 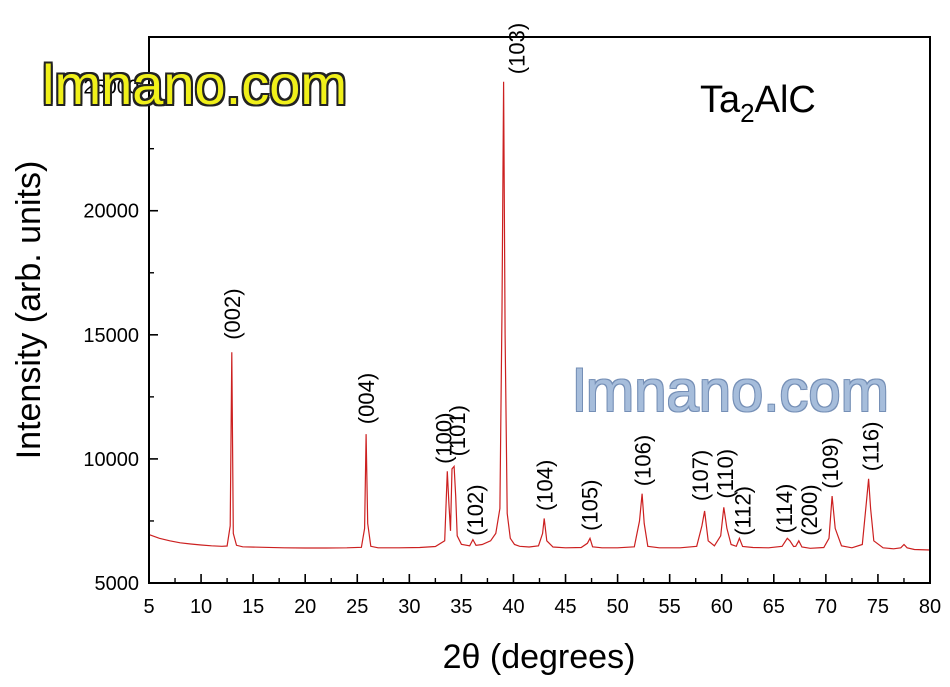 I want to click on peak-label: (002), so click(x=232, y=313).